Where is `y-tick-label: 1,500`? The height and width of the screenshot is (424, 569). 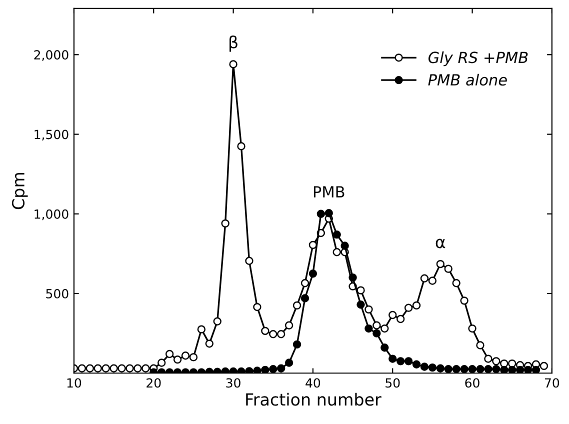
y-tick-label: 1,500 is located at coordinates (51, 135).